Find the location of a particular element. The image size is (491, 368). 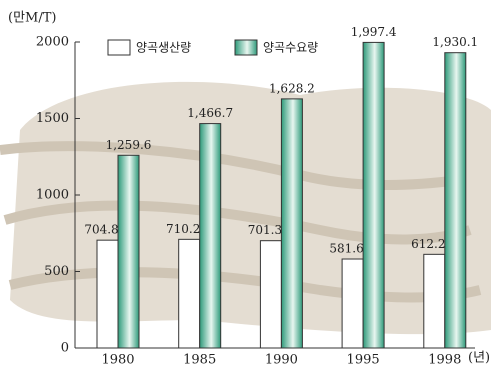

value-label: 1,930.1 is located at coordinates (455, 42).